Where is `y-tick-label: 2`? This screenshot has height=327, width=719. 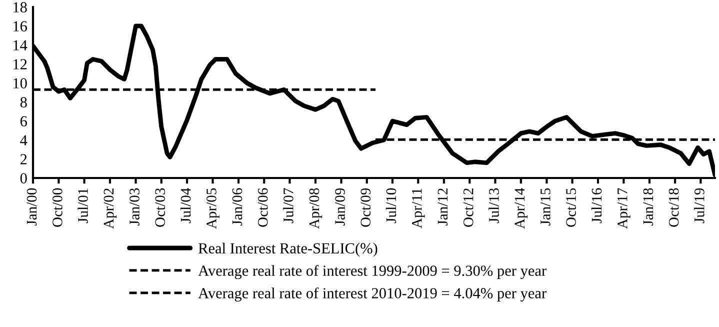 y-tick-label: 2 is located at coordinates (23, 159).